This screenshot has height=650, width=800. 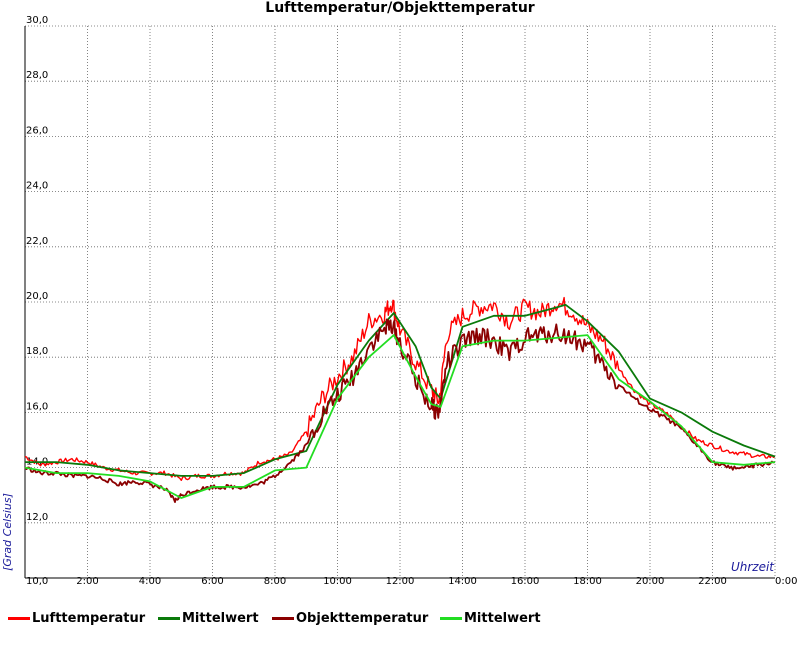 I want to click on y-axis-label: [Grad Celsius], so click(x=7, y=532).